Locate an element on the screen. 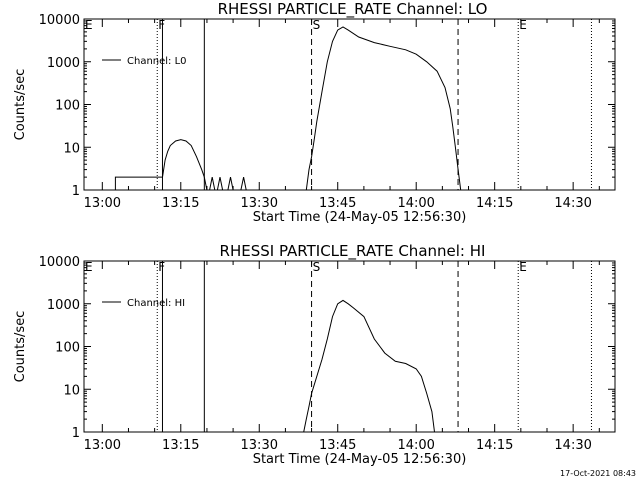 The width and height of the screenshot is (640, 480). chart-title: RHESSI PARTICLE_RATE Channel: HI is located at coordinates (353, 251).